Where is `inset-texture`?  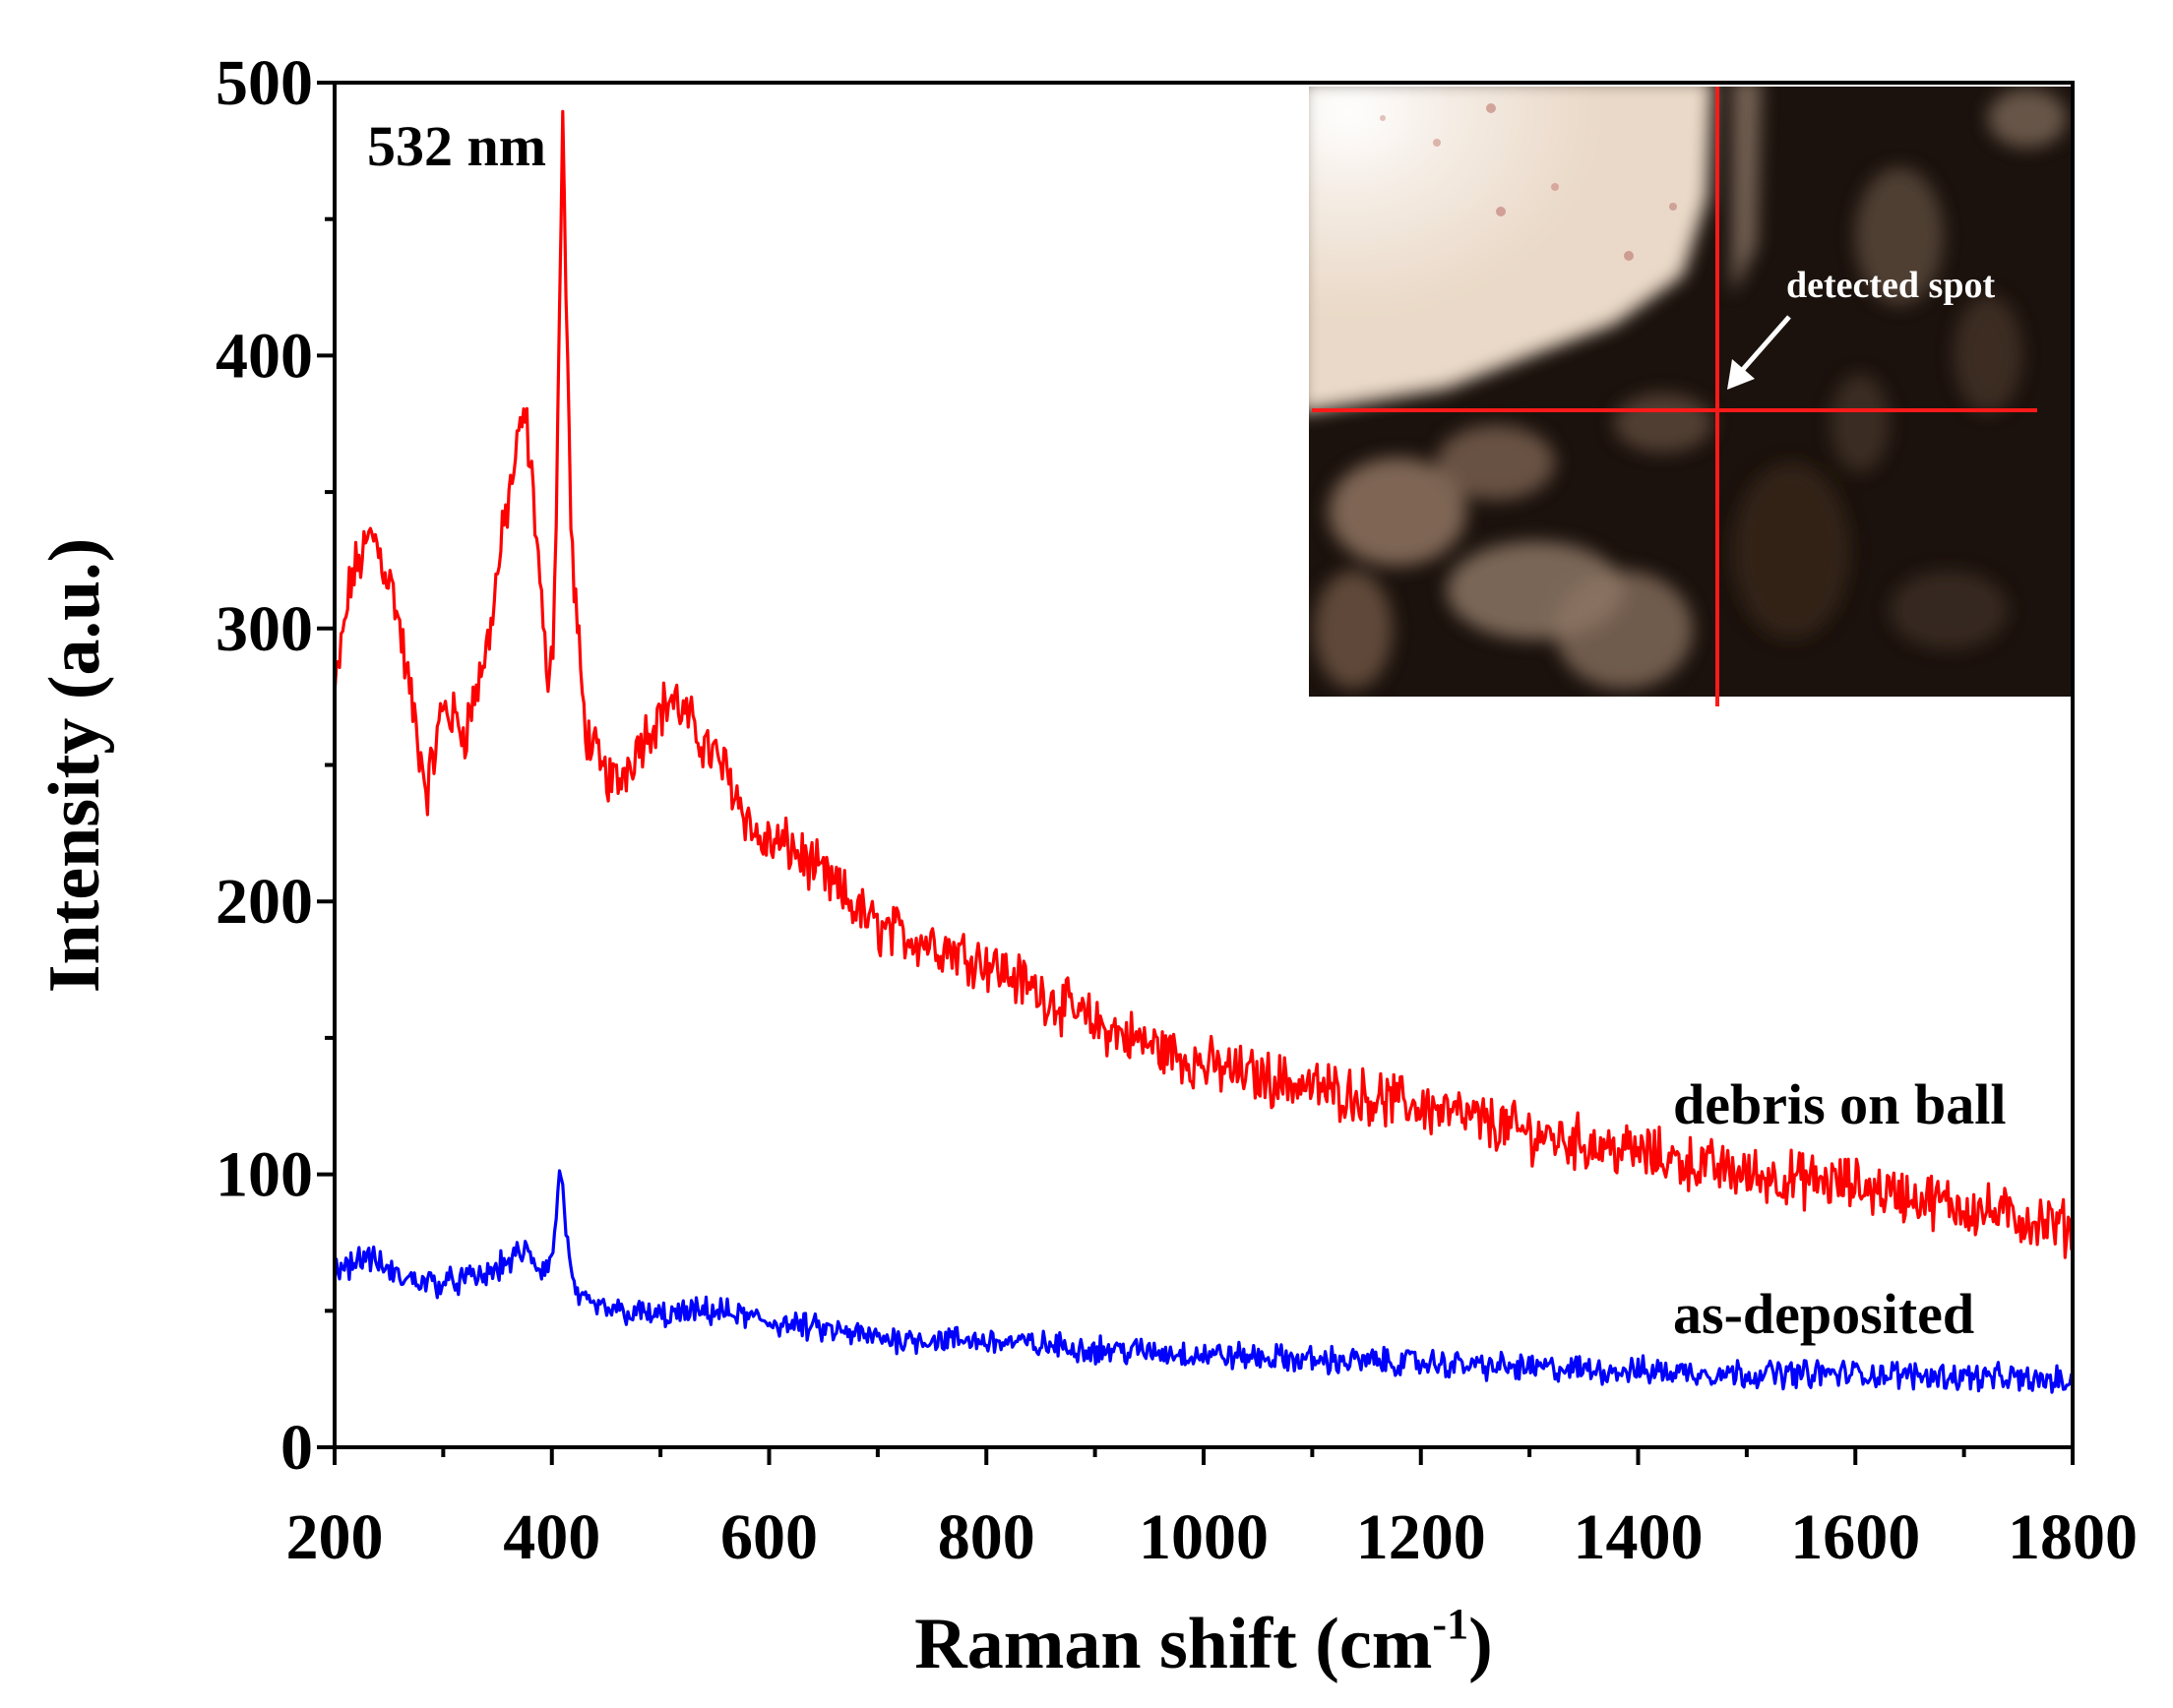 inset-texture is located at coordinates (1688, 388).